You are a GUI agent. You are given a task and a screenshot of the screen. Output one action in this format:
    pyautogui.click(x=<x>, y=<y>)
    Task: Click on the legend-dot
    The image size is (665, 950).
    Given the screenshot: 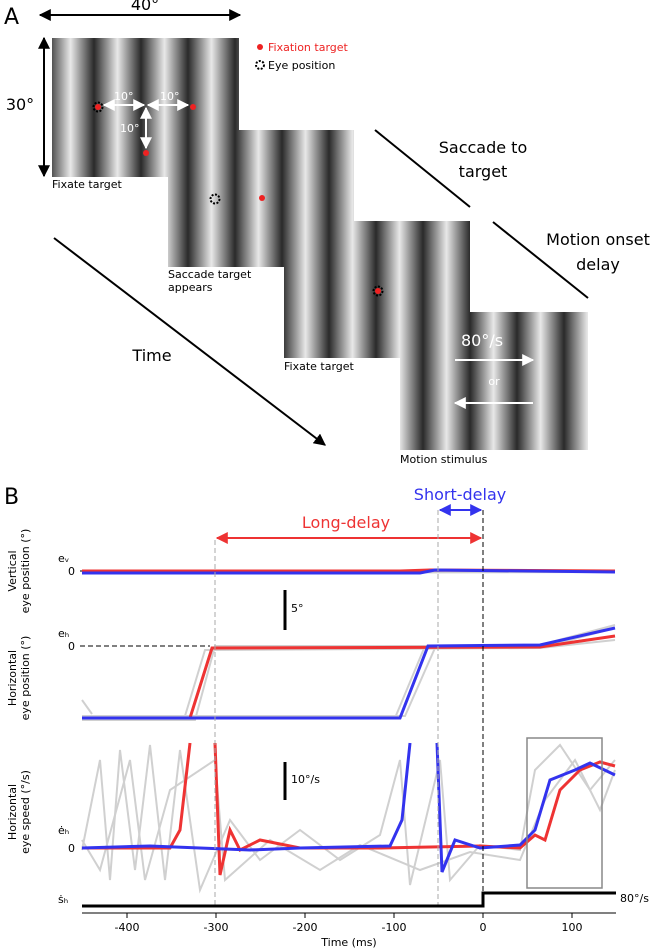 What is the action you would take?
    pyautogui.click(x=260, y=47)
    